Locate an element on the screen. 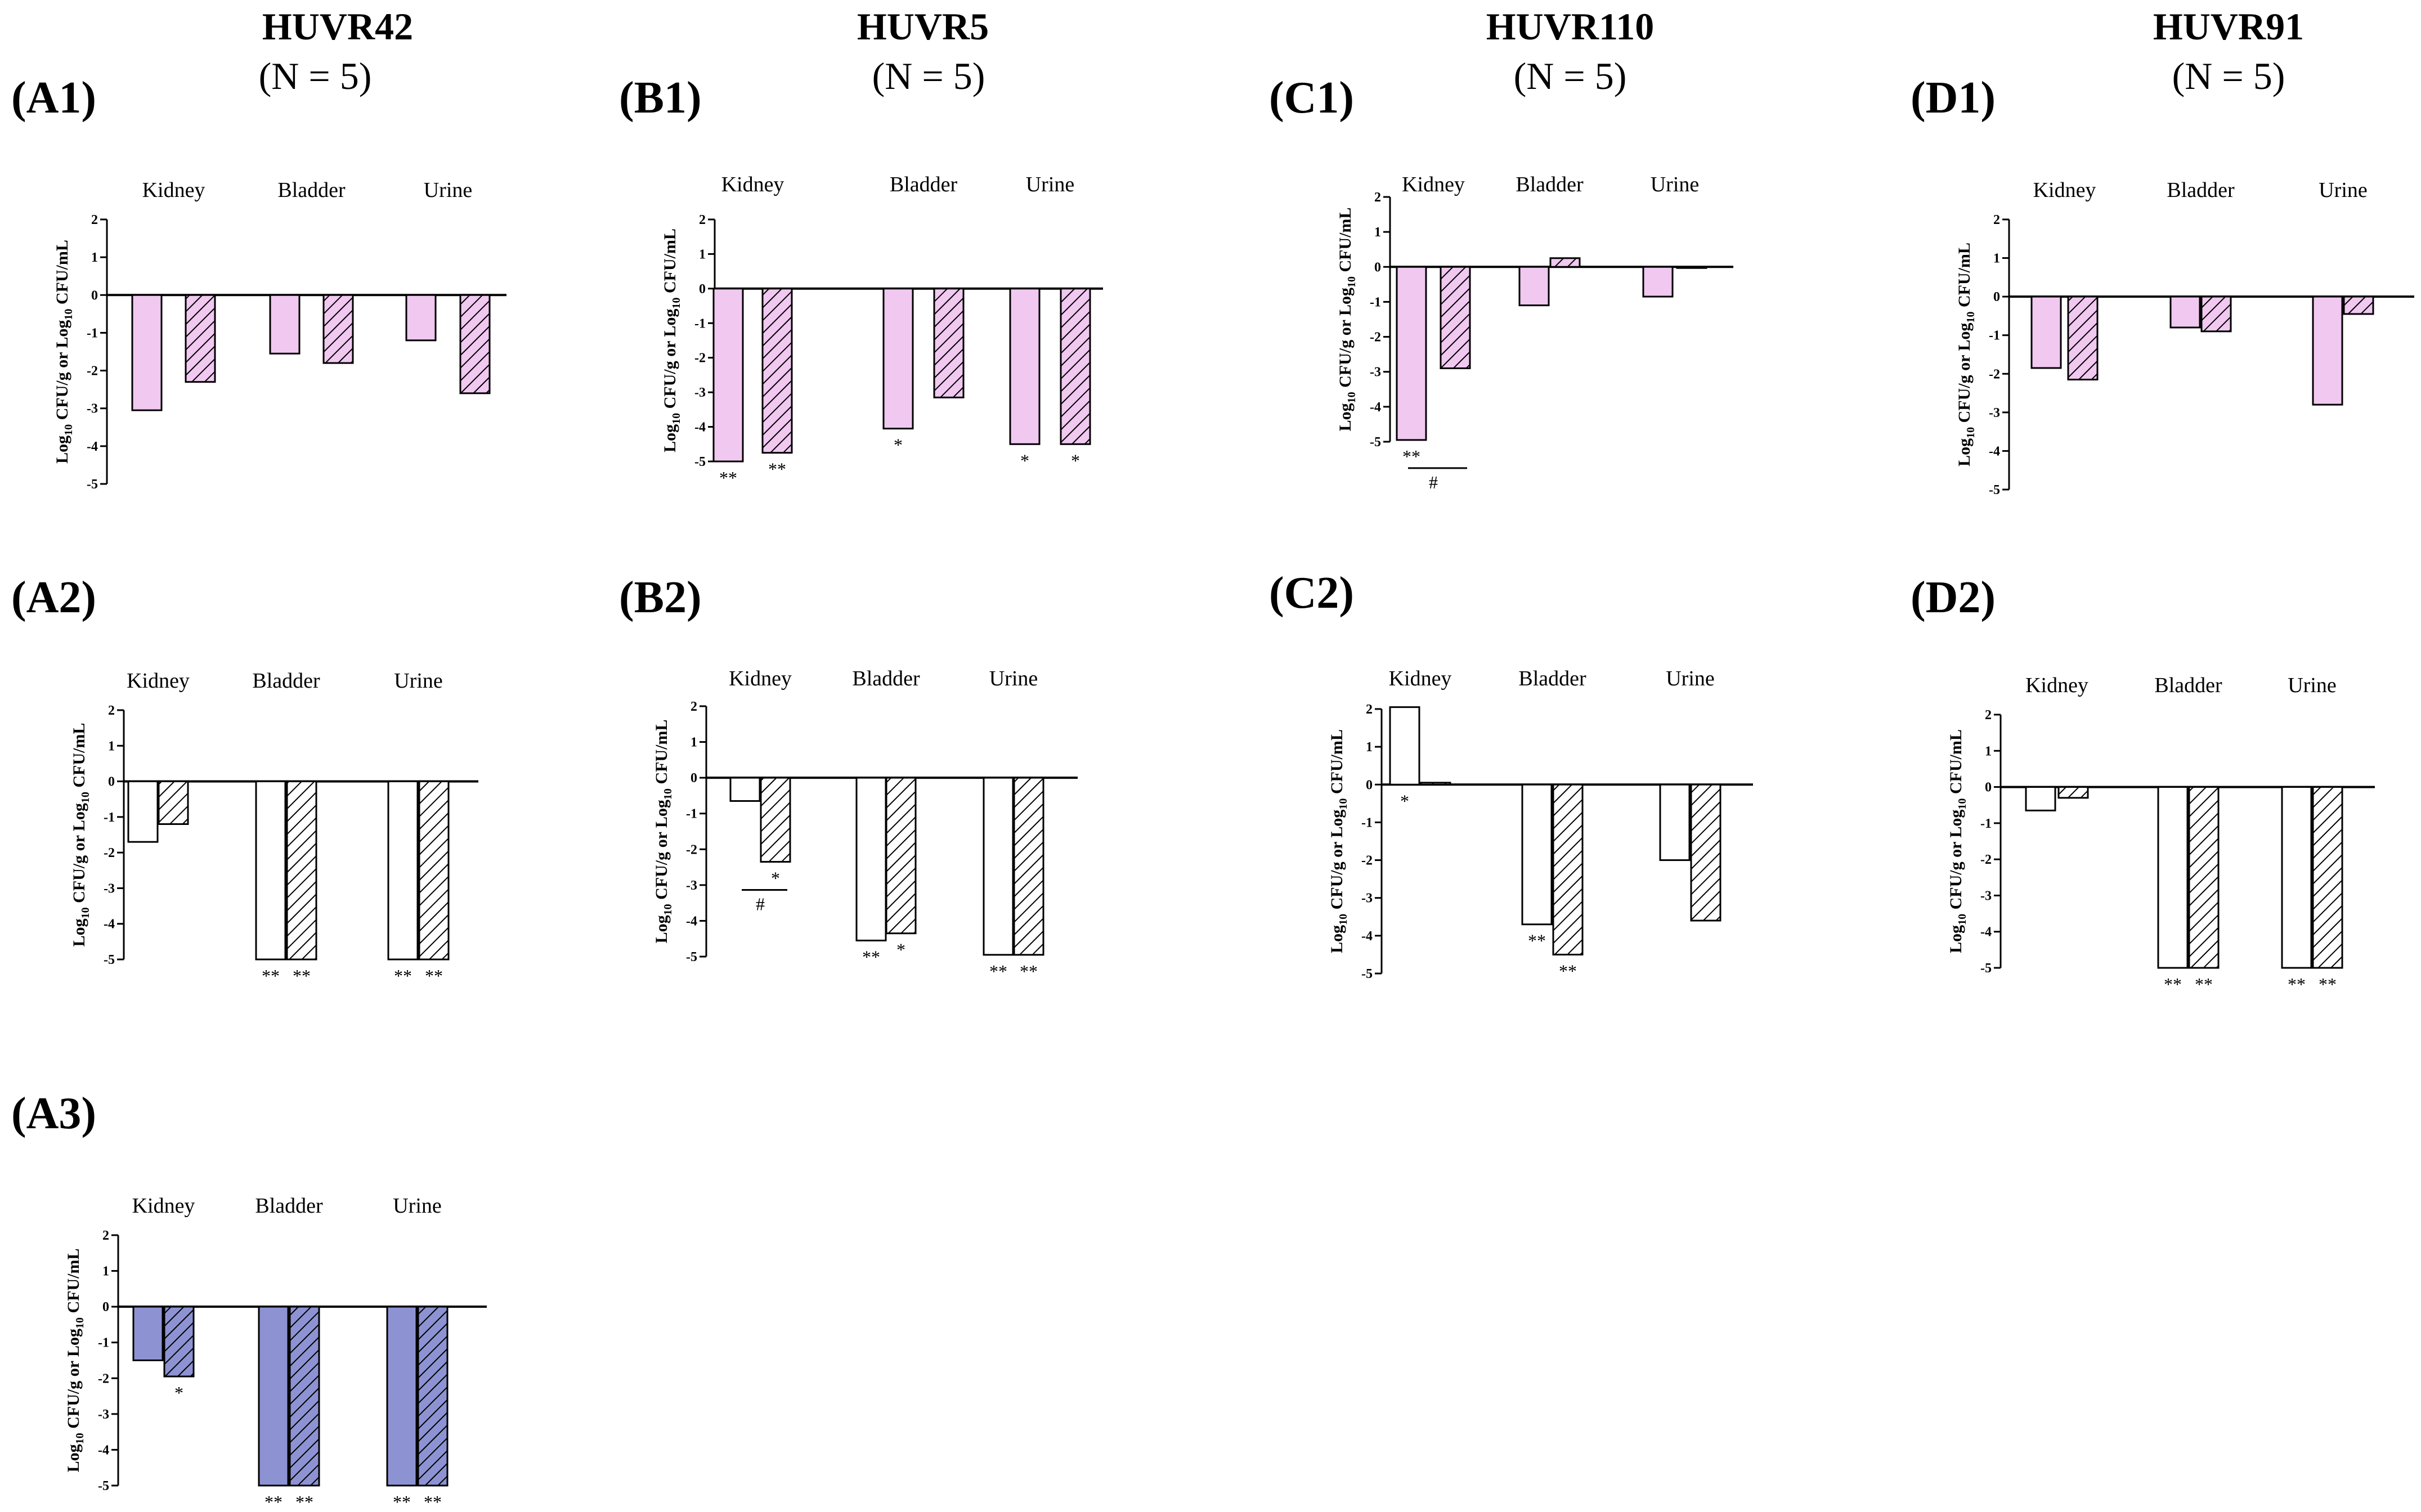  header-n: (N = 5) is located at coordinates (2228, 76).